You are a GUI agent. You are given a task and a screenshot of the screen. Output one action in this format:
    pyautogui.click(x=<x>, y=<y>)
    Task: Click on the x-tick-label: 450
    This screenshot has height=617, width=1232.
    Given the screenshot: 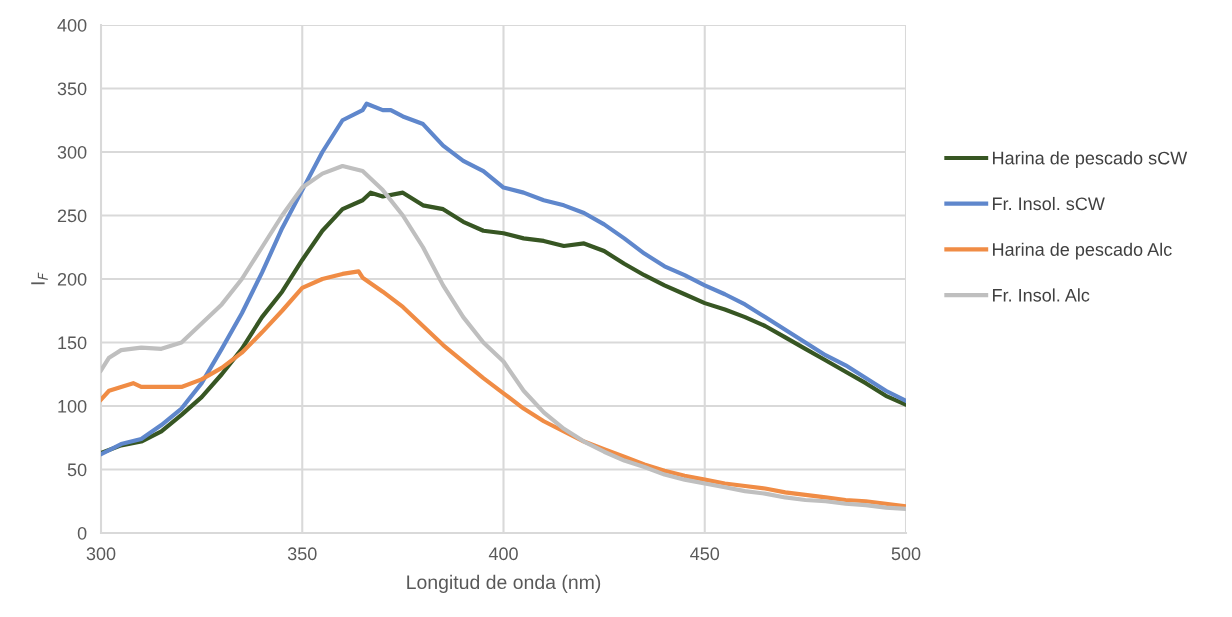 What is the action you would take?
    pyautogui.click(x=705, y=554)
    